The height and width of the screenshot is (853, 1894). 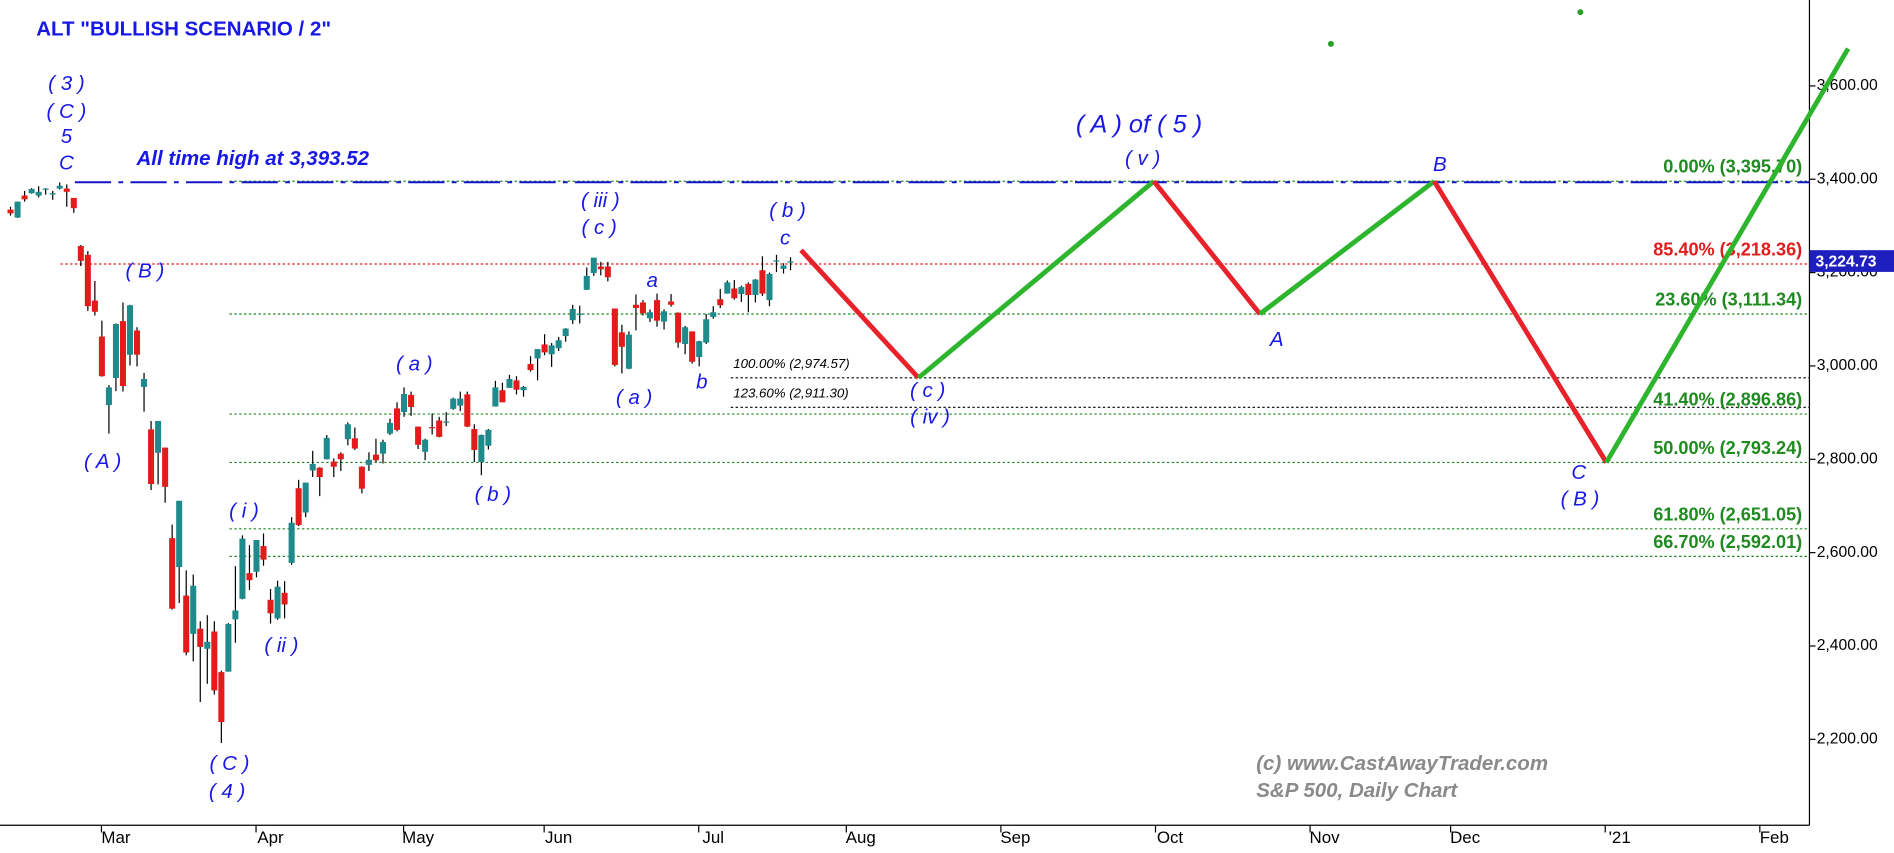 What do you see at coordinates (787, 210) in the screenshot?
I see `annotation: ( b )` at bounding box center [787, 210].